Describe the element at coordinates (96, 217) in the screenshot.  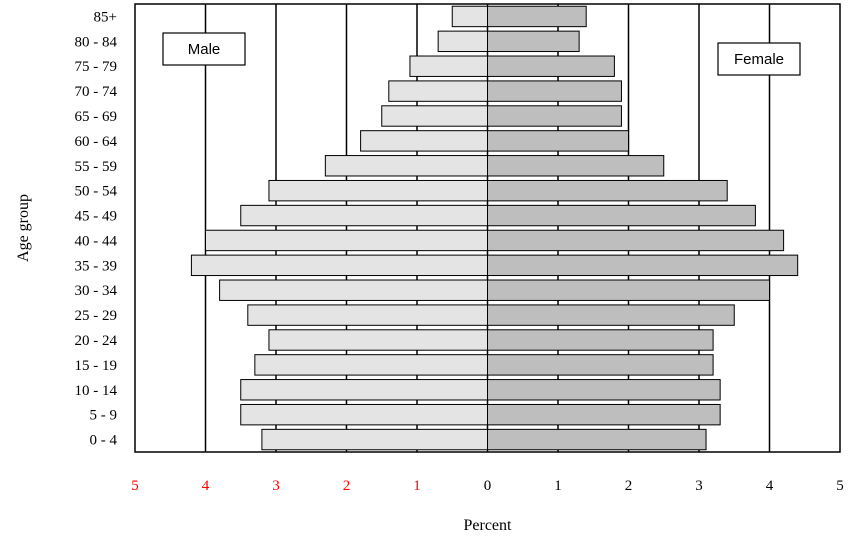
I see `y-tick-label: 45 - 49` at that location.